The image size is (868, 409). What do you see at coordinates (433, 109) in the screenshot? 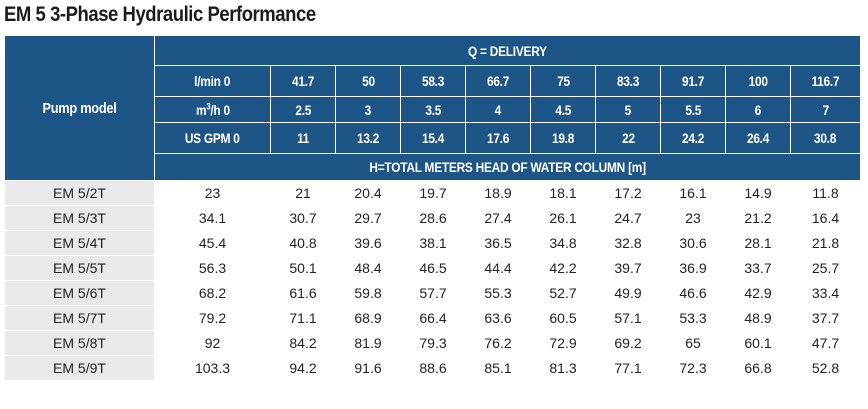
I see `delivery-value: 3.5` at bounding box center [433, 109].